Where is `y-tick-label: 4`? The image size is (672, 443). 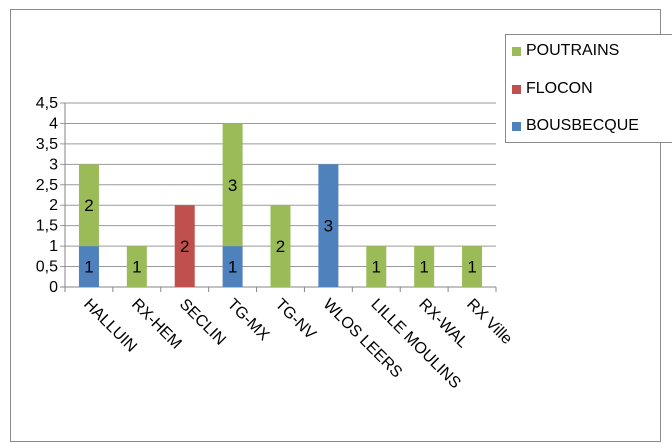
y-tick-label: 4 is located at coordinates (53, 123).